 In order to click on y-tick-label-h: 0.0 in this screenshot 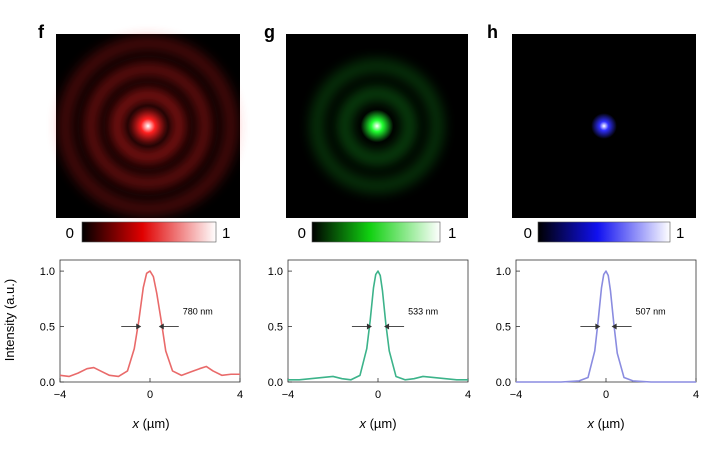, I will do `click(503, 383)`.